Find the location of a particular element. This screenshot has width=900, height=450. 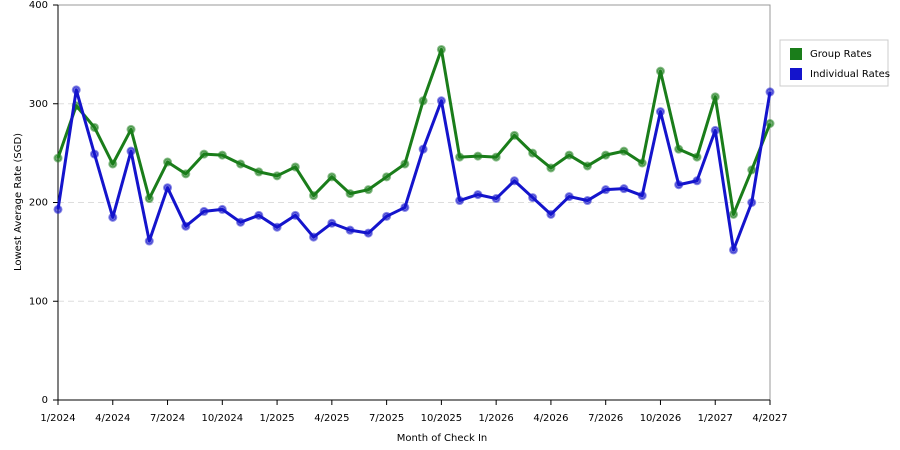

y-tick-label: 100 is located at coordinates (38, 301).